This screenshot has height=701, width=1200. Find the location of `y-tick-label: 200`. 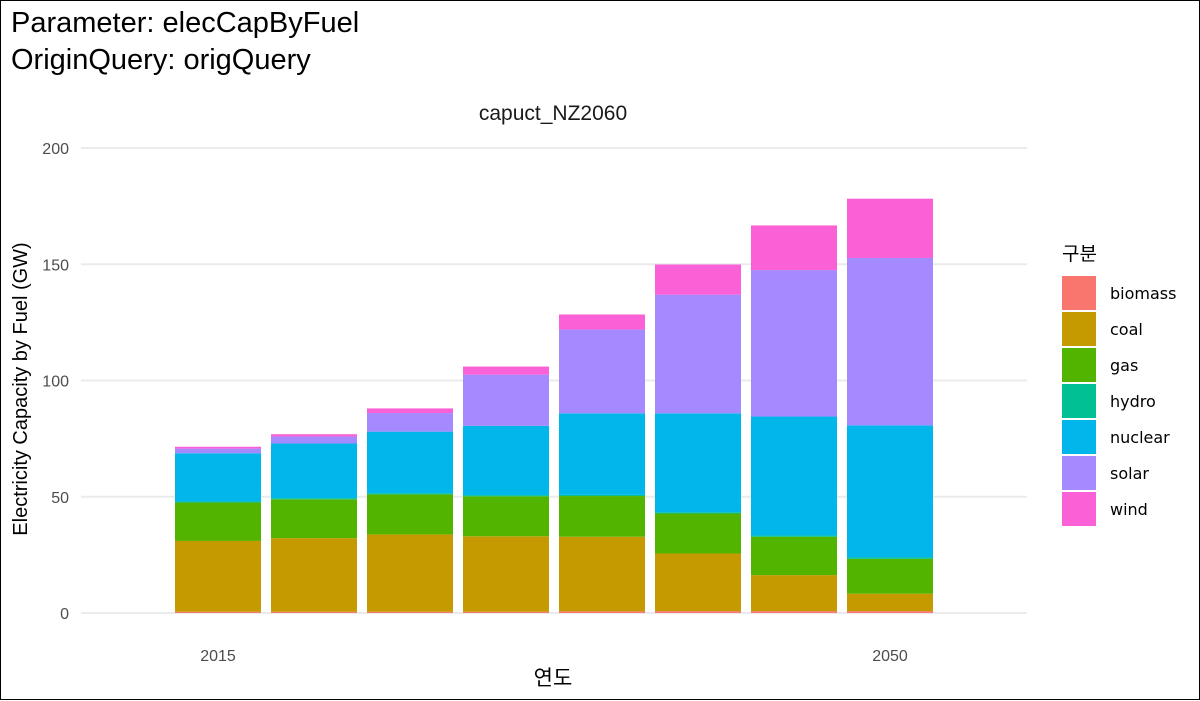

y-tick-label: 200 is located at coordinates (55, 149).